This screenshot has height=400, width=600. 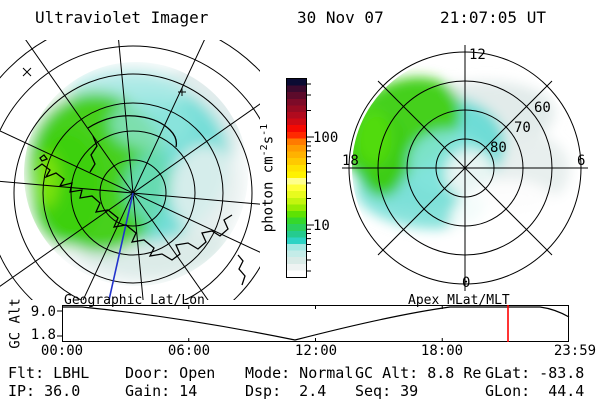 What do you see at coordinates (59, 323) in the screenshot?
I see `alt-axis-ticks` at bounding box center [59, 323].